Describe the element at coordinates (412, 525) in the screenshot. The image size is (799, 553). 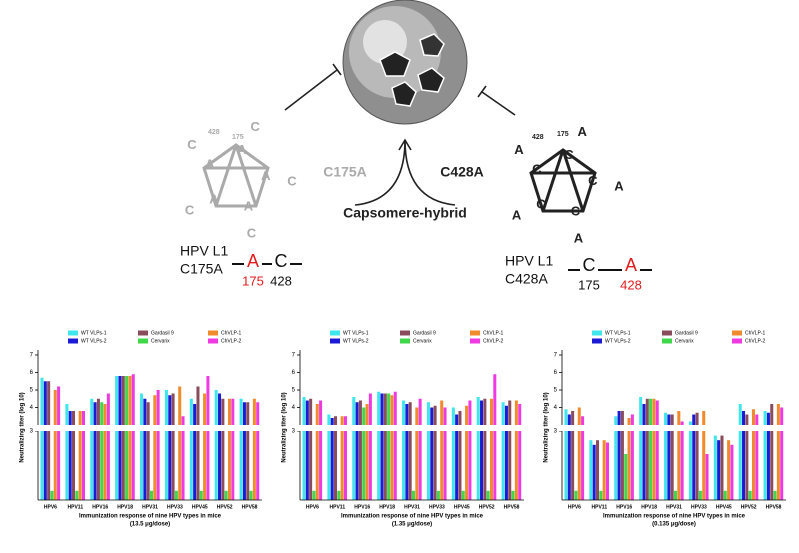
I see `chart-subtitle: (1.35 μg/dose)` at that location.